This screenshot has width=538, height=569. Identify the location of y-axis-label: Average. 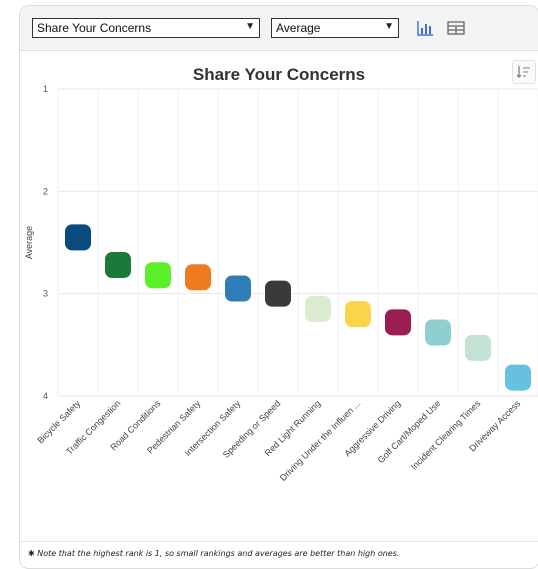
(29, 242).